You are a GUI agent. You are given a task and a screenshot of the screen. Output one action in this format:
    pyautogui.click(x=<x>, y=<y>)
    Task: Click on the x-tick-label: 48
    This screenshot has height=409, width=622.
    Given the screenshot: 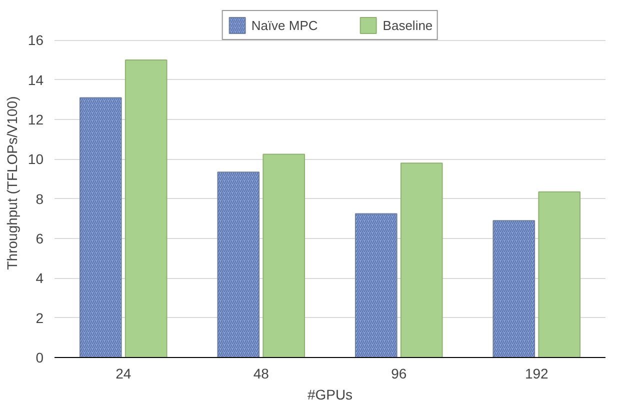 What is the action you would take?
    pyautogui.click(x=261, y=374)
    